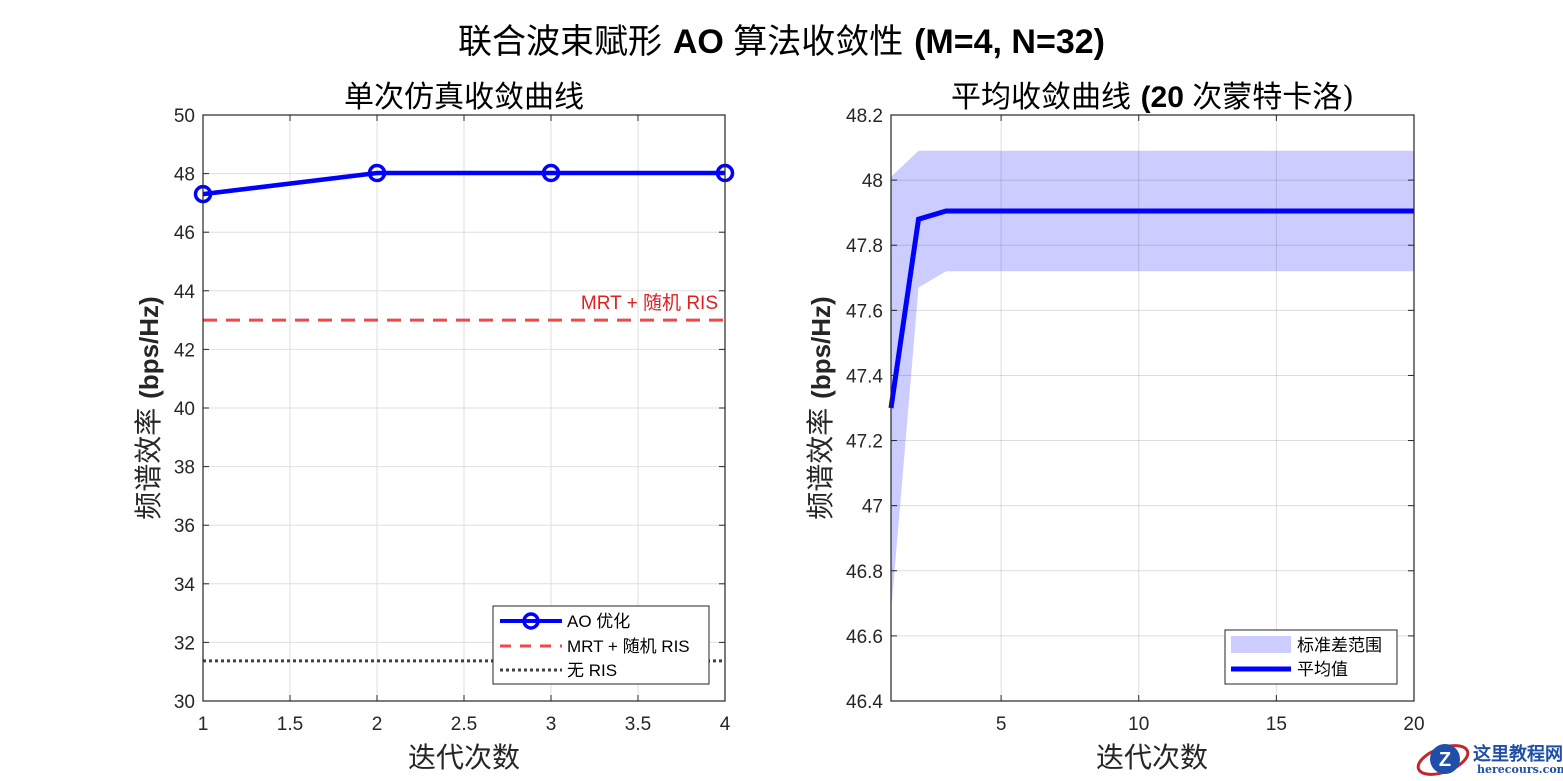 This screenshot has height=781, width=1563. I want to click on svg-text: Z, so click(1445, 760).